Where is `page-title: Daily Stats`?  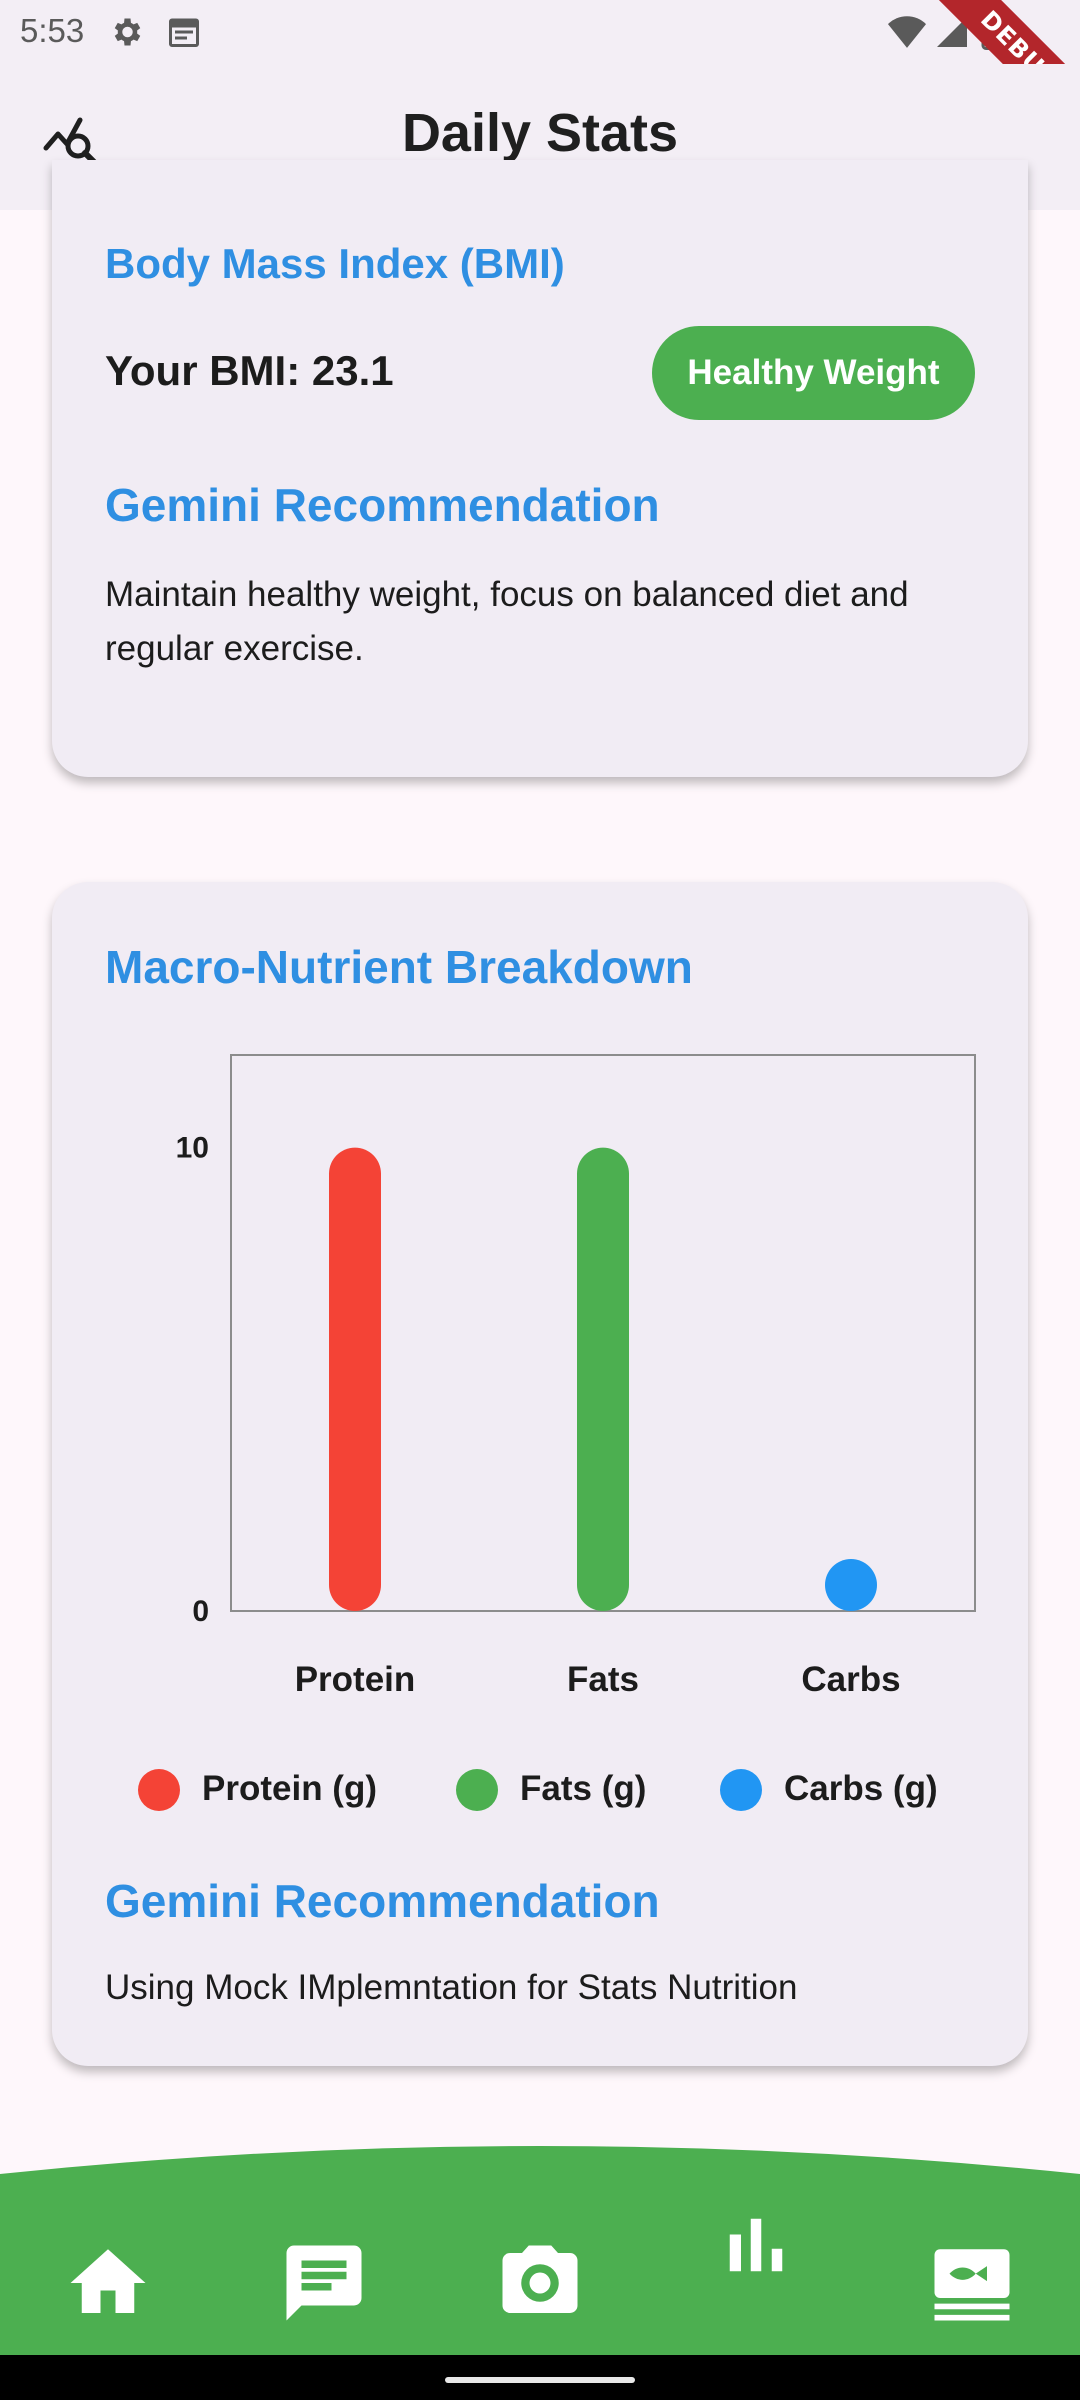
page-title: Daily Stats is located at coordinates (540, 133).